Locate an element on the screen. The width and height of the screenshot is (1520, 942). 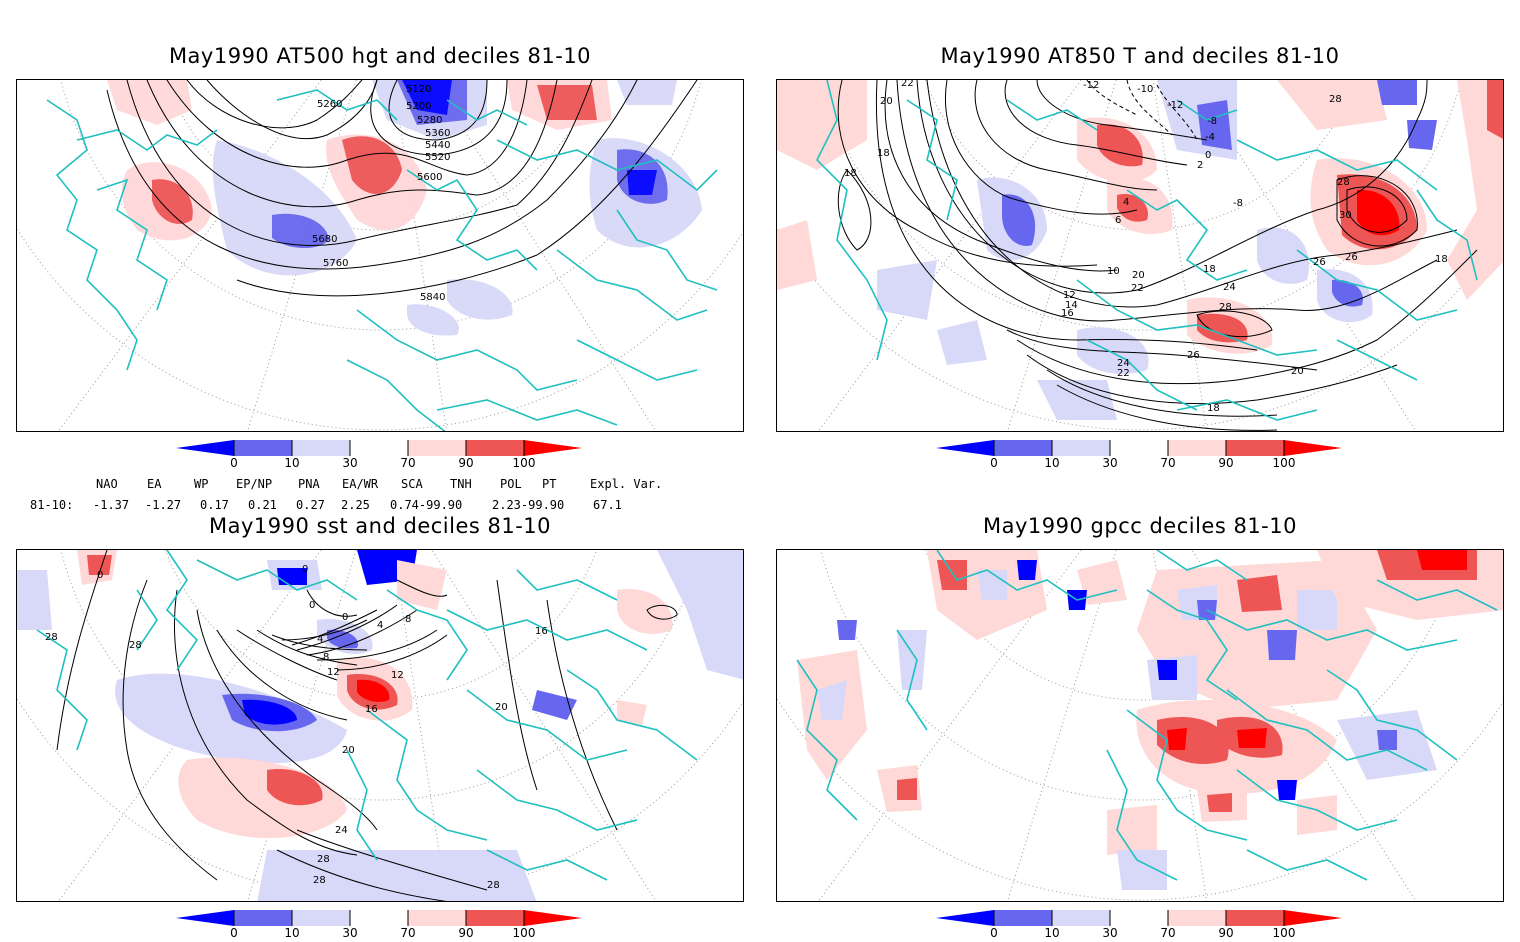
svg-text: -10 is located at coordinates (1145, 89).